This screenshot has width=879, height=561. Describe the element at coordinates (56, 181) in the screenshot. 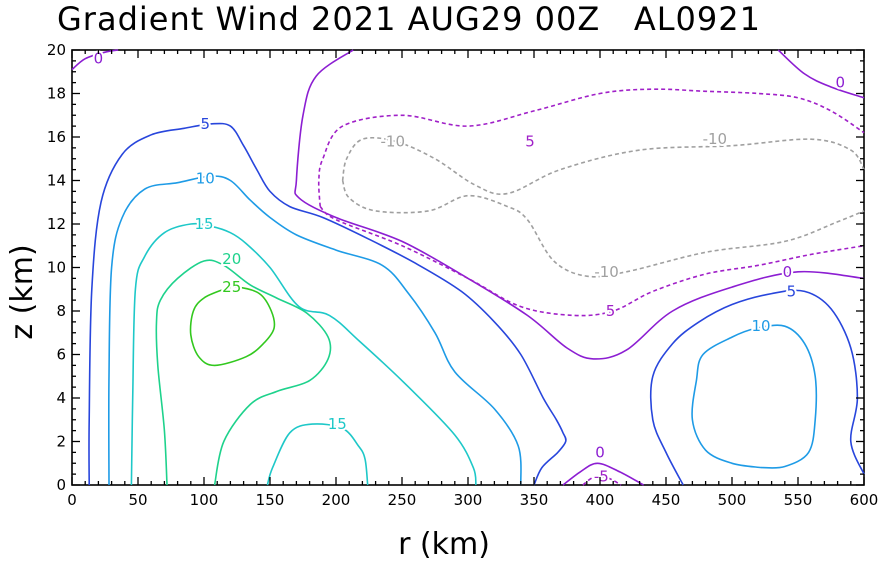

I see `y-tick-label: 14` at that location.